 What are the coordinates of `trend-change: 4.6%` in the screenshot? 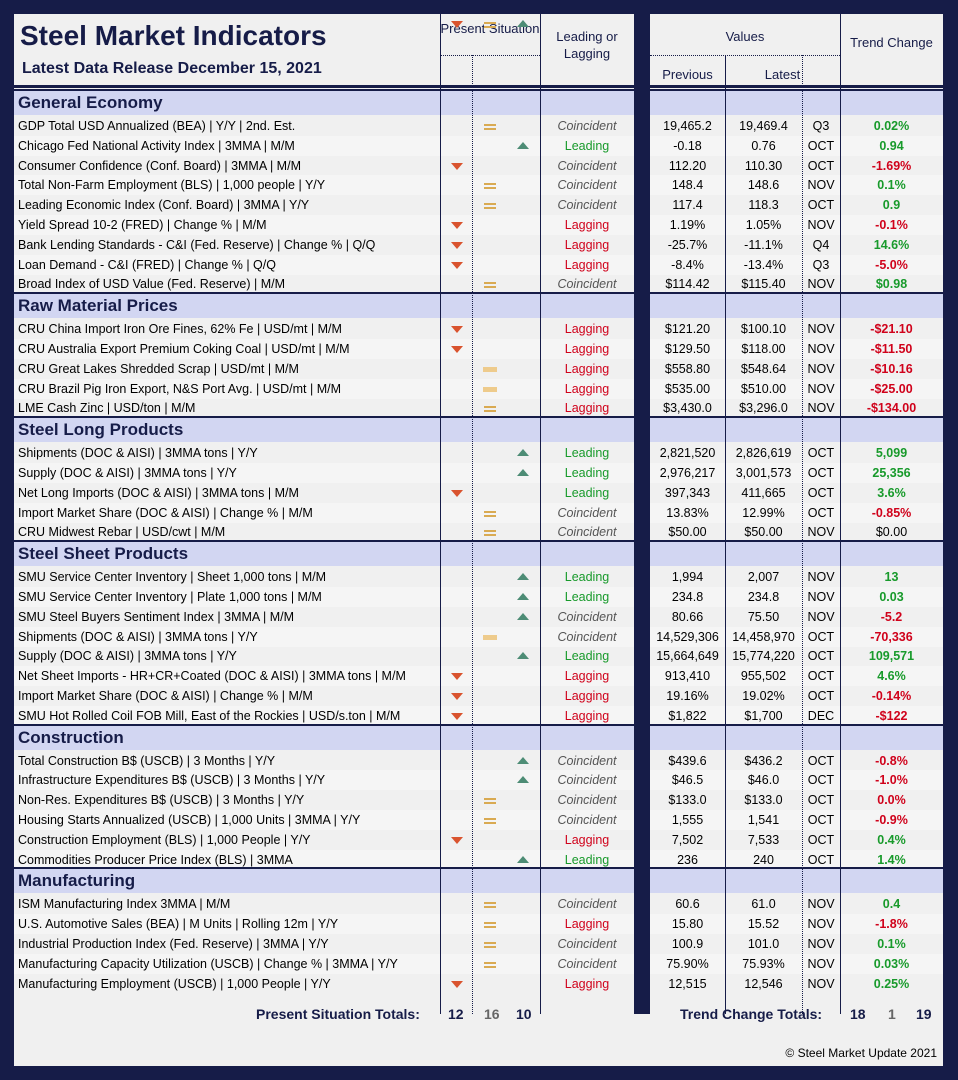 It's located at (891, 676).